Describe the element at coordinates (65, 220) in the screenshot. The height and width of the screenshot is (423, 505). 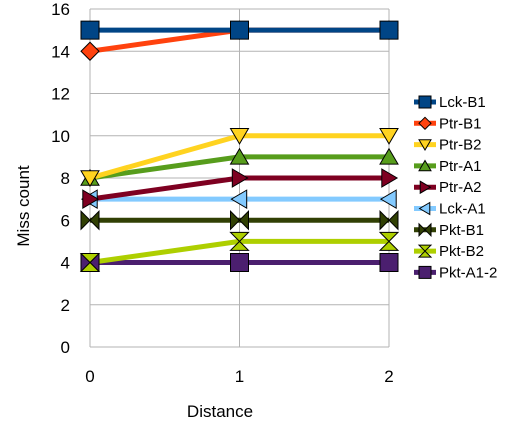
I see `y-tick-label: 6` at that location.